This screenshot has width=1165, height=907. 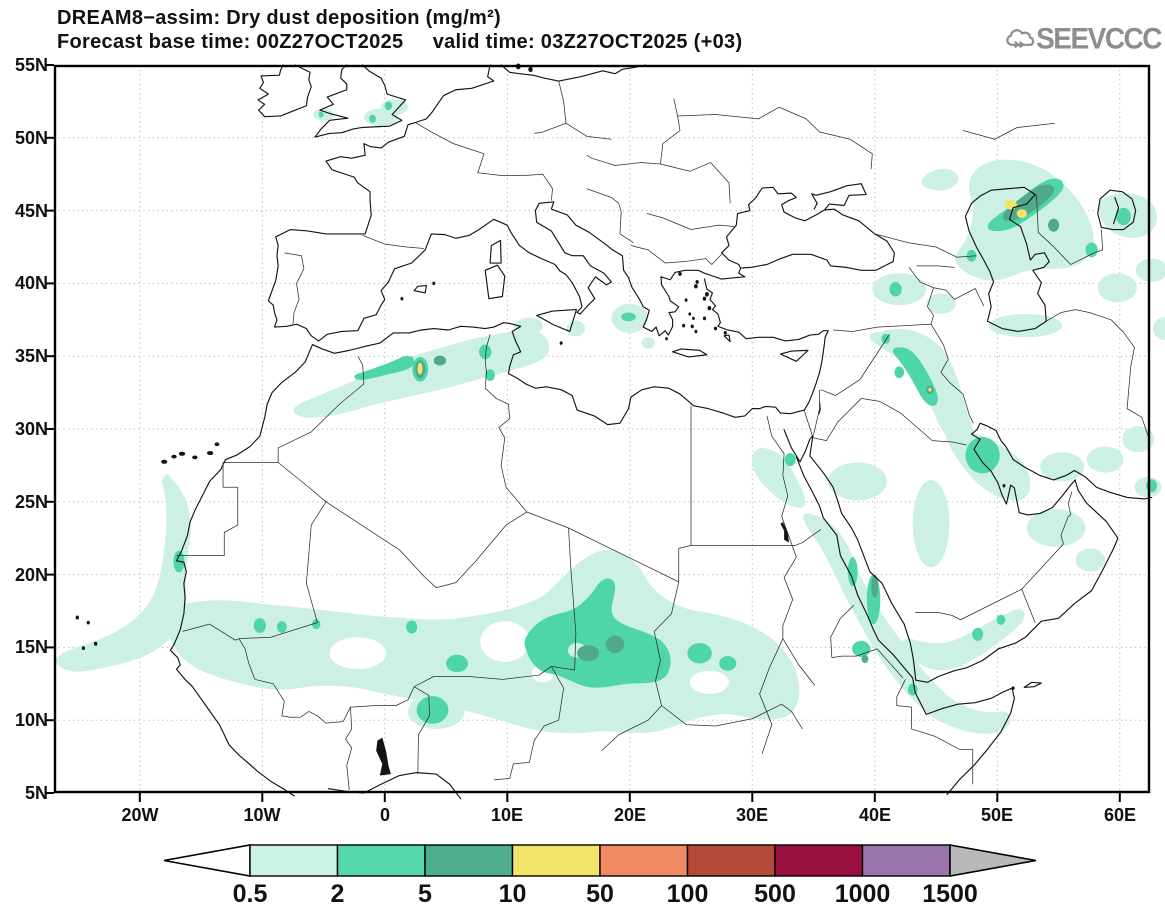 What do you see at coordinates (1020, 39) in the screenshot?
I see `cloud-arrow-icon` at bounding box center [1020, 39].